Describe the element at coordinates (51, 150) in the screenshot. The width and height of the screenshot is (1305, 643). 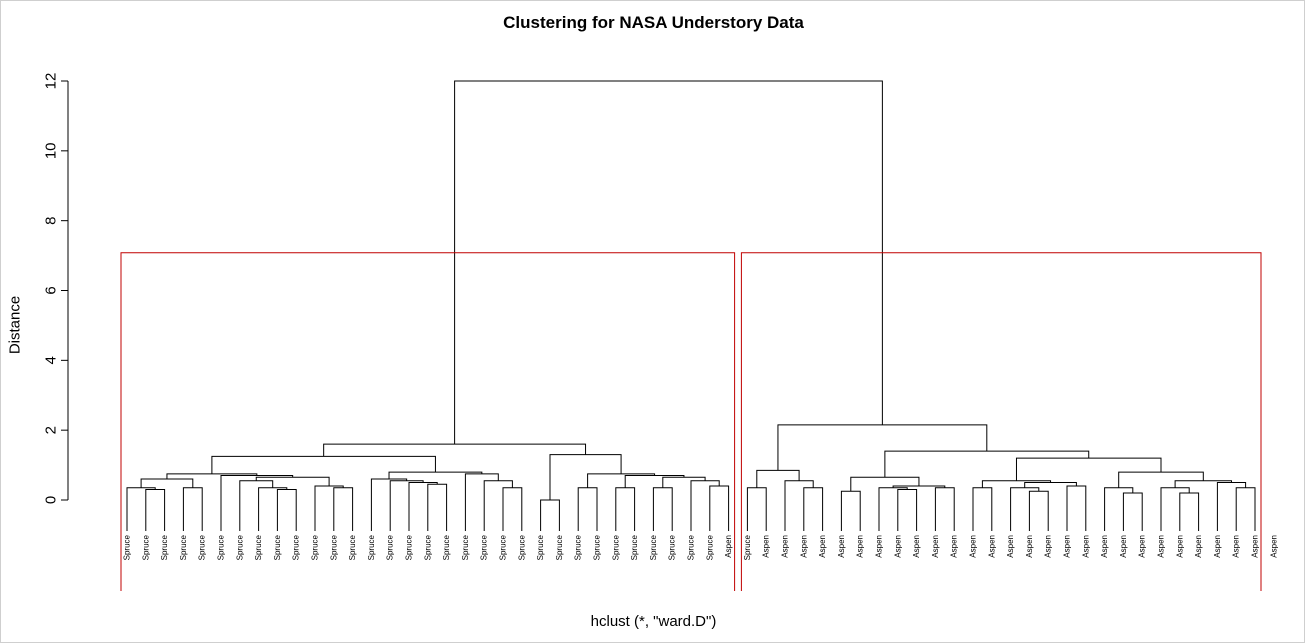
I see `y-tick-label: 10` at that location.